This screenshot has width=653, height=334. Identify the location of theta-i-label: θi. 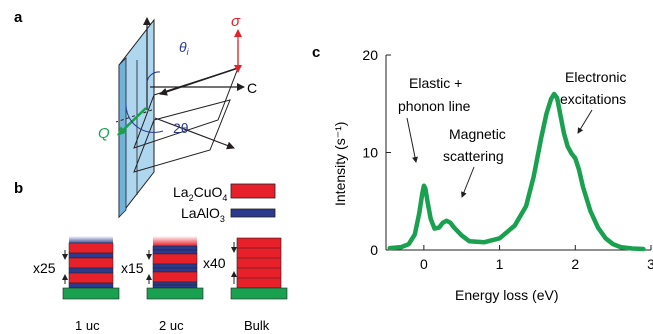
(184, 48).